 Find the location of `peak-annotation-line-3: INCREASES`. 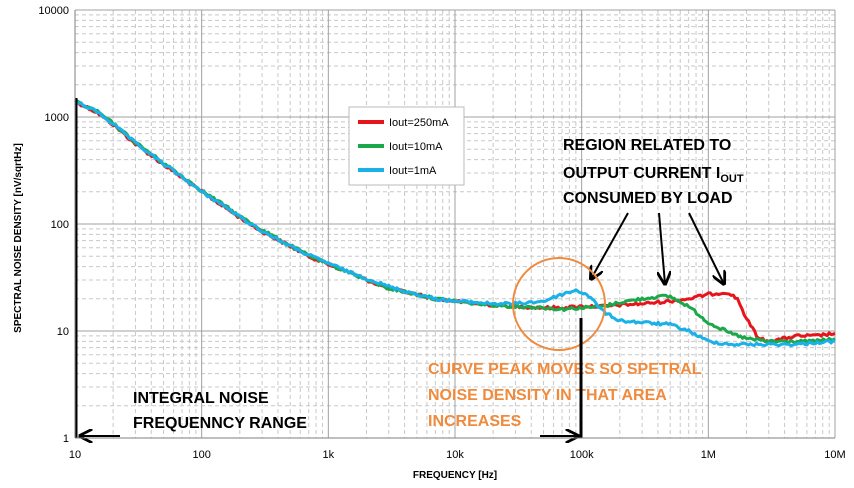

peak-annotation-line-3: INCREASES is located at coordinates (475, 421).